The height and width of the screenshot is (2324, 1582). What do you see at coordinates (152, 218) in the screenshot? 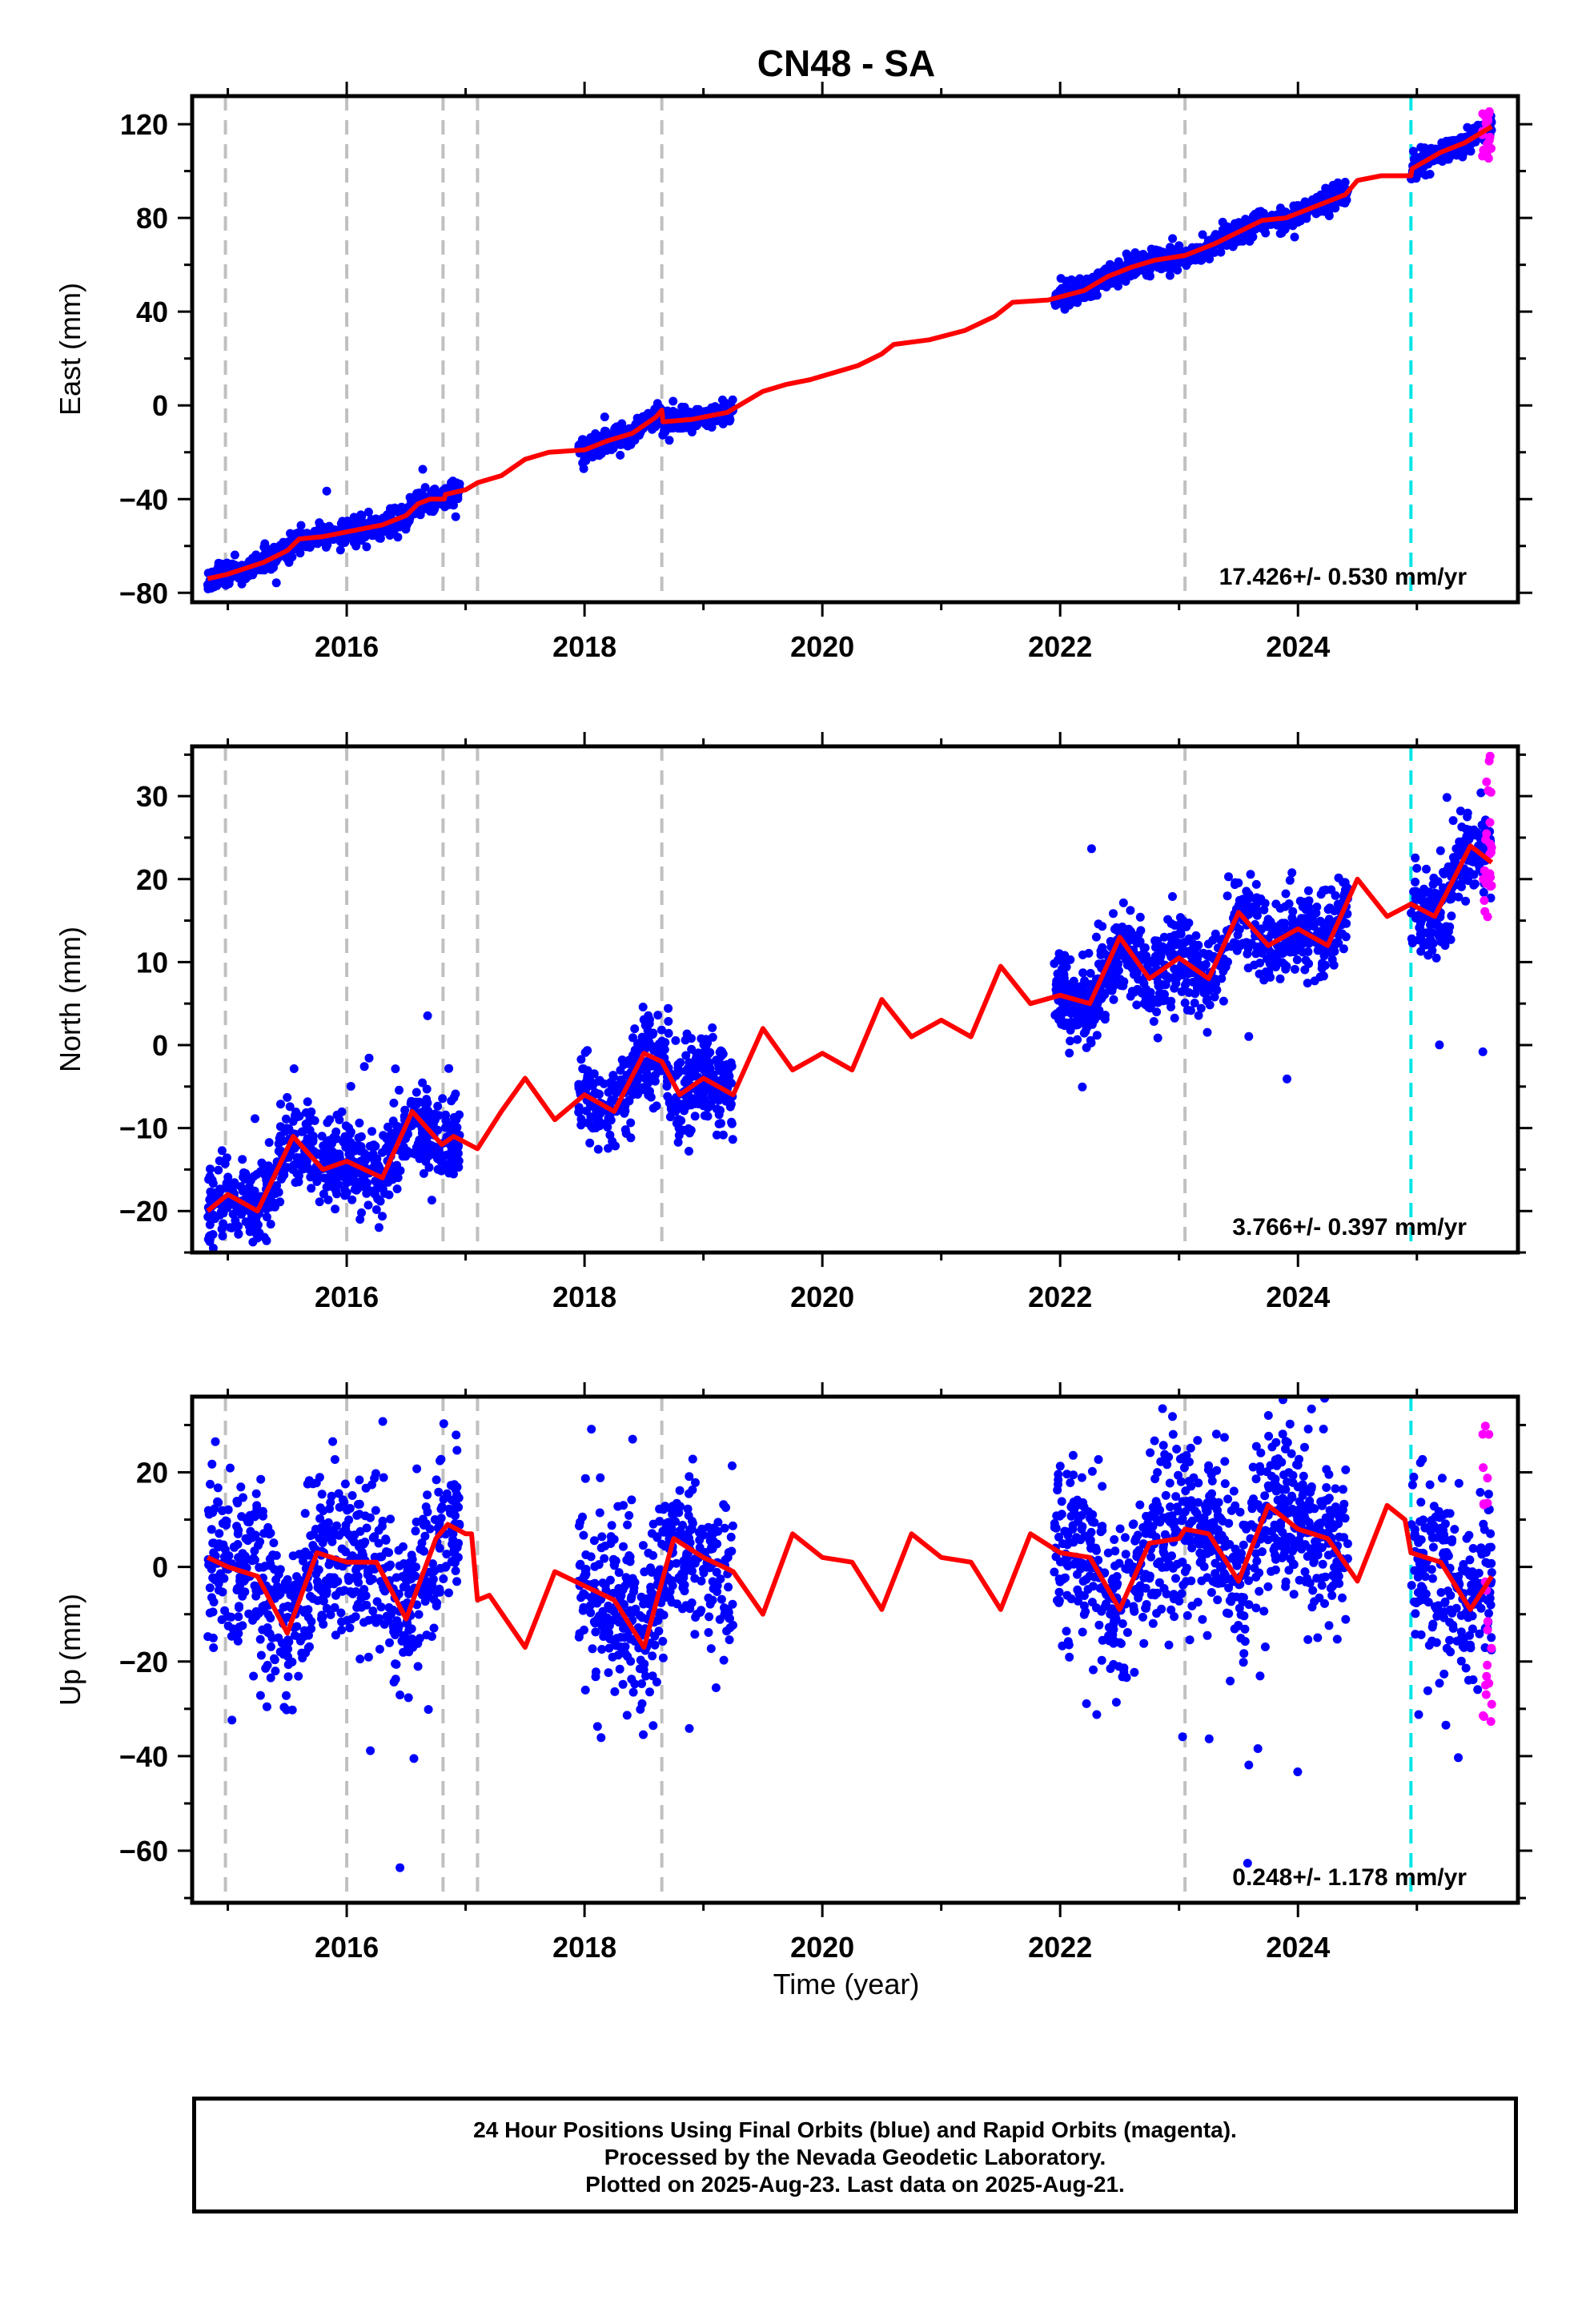
I see `y-tick-label: 80` at bounding box center [152, 218].